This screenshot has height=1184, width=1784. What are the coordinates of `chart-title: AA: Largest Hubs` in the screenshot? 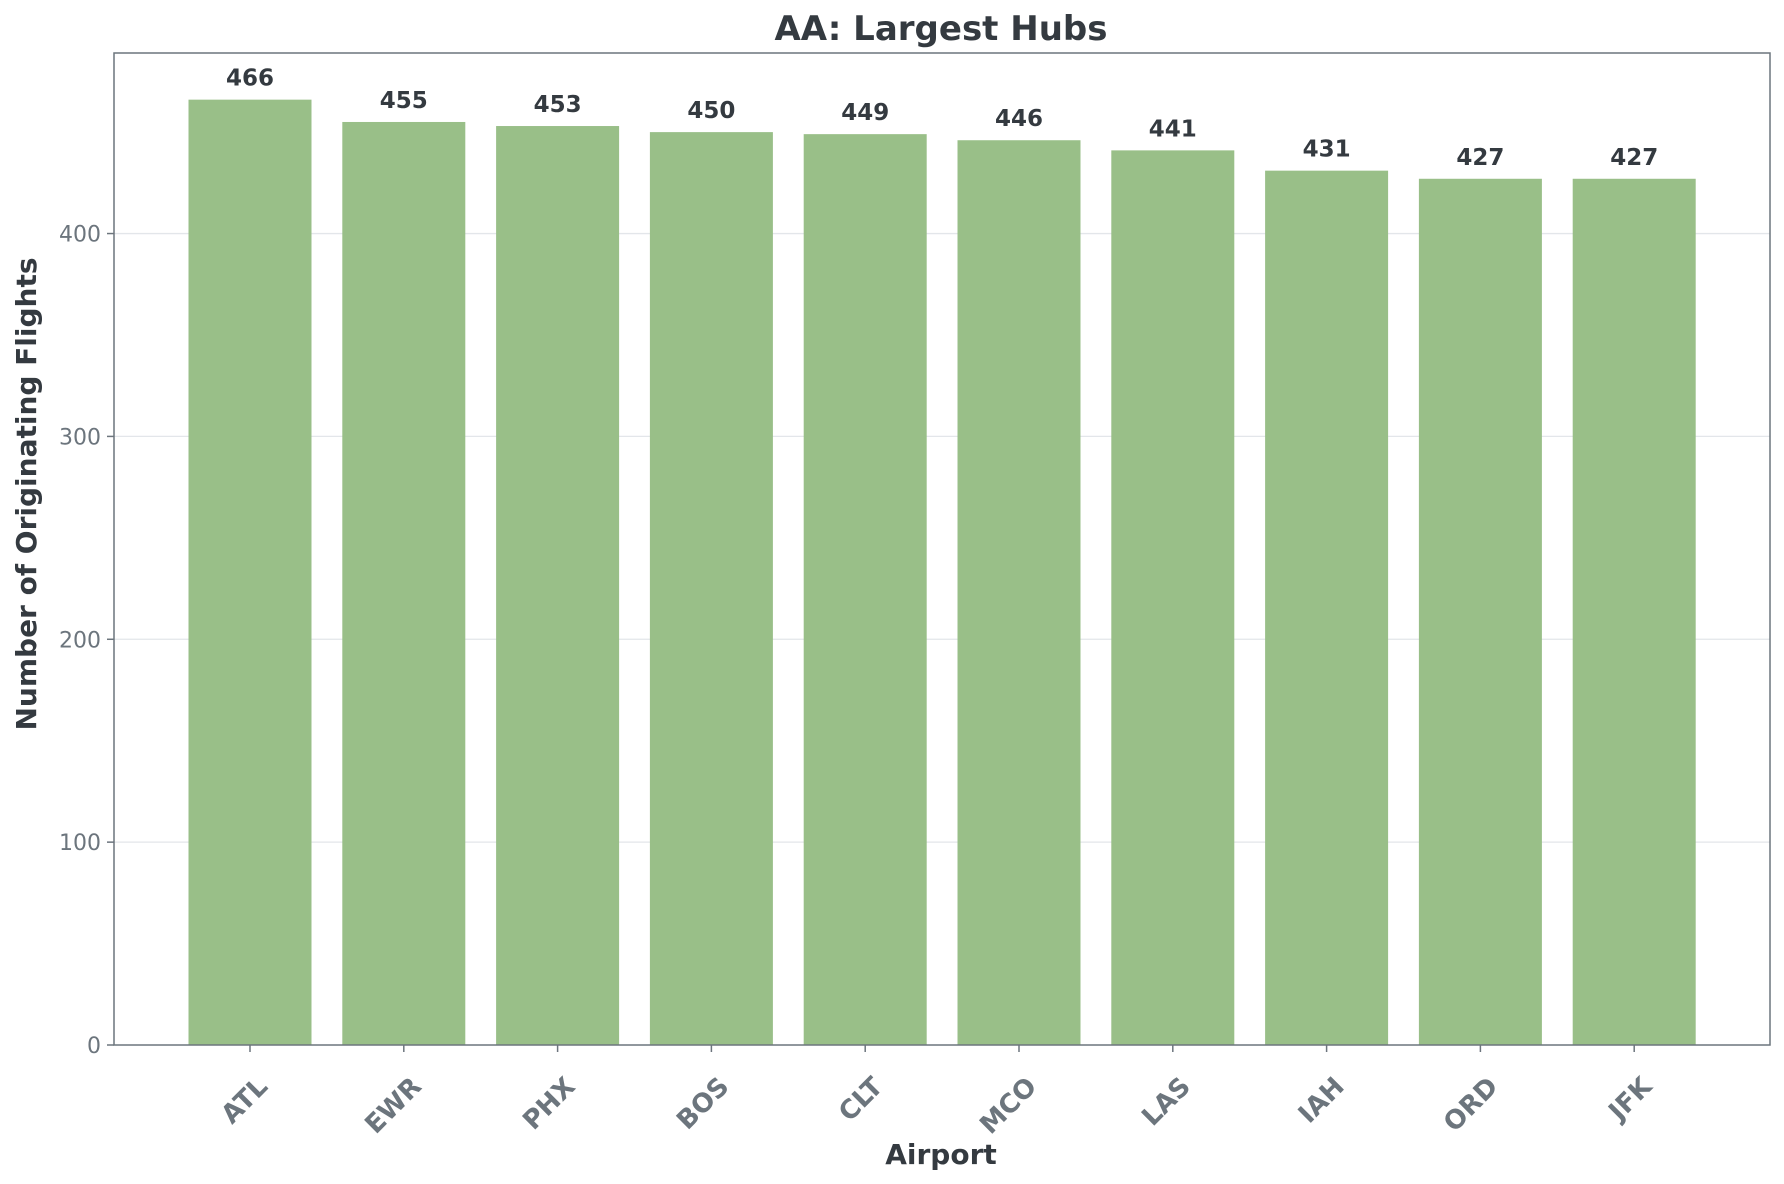 It's located at (940, 29).